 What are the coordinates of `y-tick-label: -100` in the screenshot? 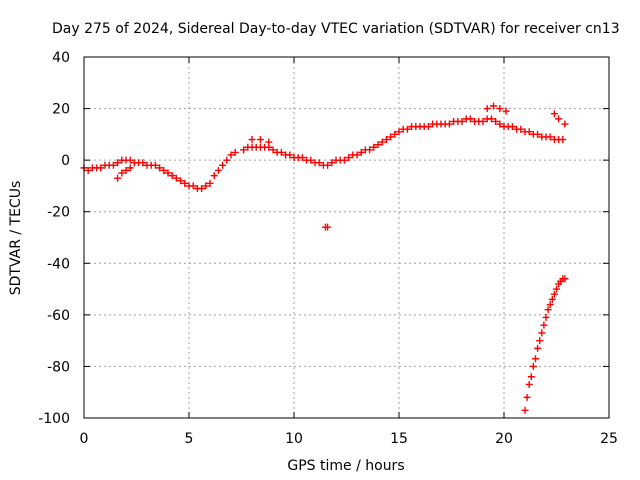 It's located at (54, 419).